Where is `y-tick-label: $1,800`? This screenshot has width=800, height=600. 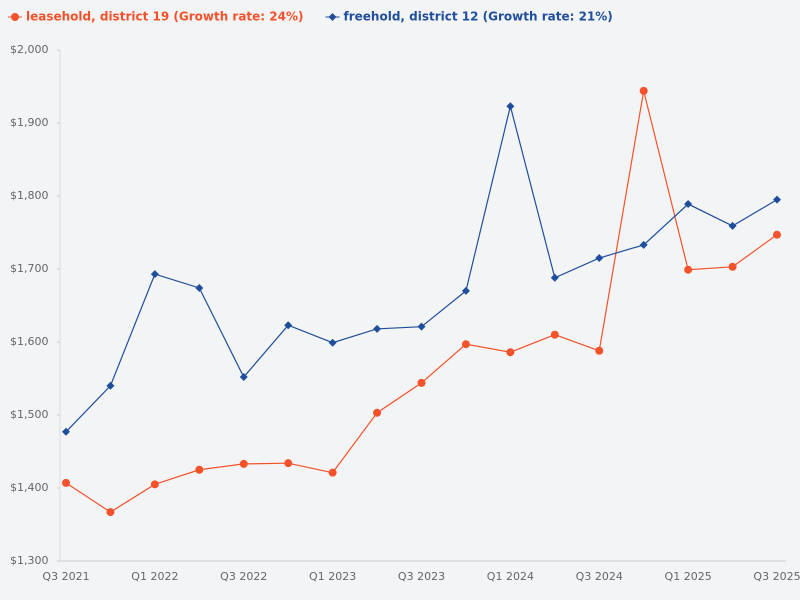
y-tick-label: $1,800 is located at coordinates (29, 195).